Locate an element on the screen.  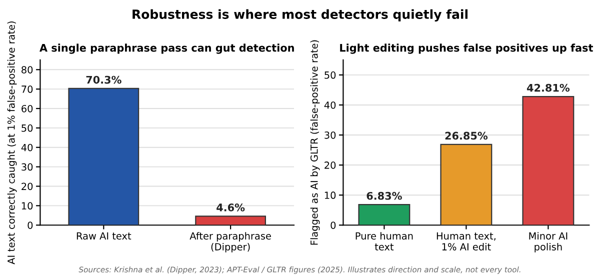
y-tick-label: 70 is located at coordinates (27, 89).